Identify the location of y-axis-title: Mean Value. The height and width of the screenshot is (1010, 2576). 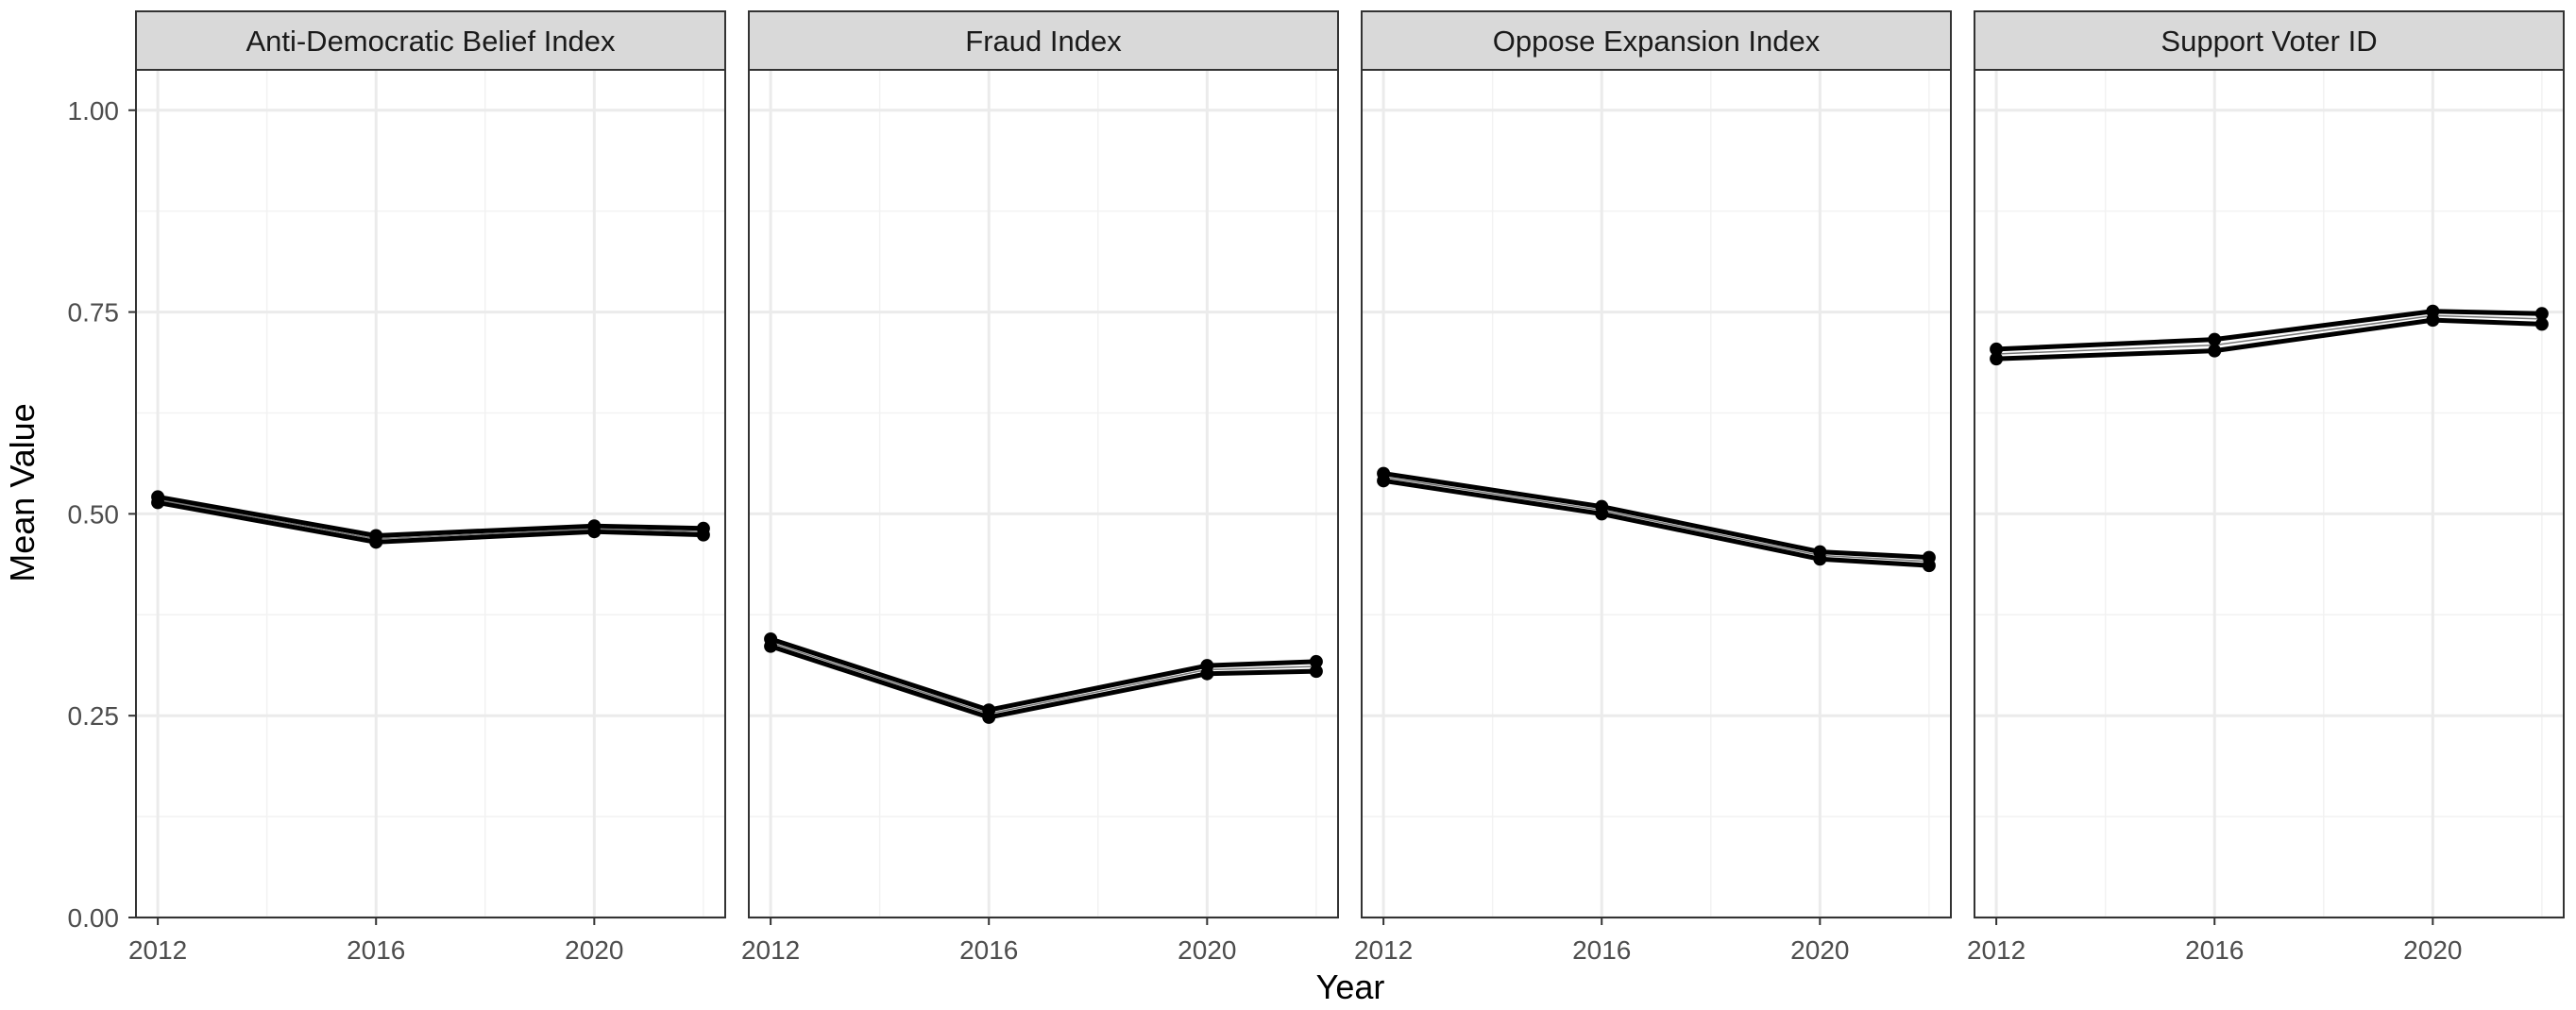
(22, 492).